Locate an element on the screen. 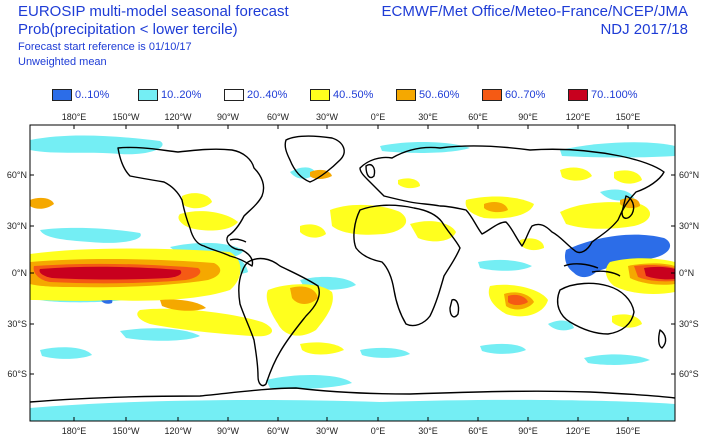 The image size is (705, 439). coast-madagascar is located at coordinates (454, 308).